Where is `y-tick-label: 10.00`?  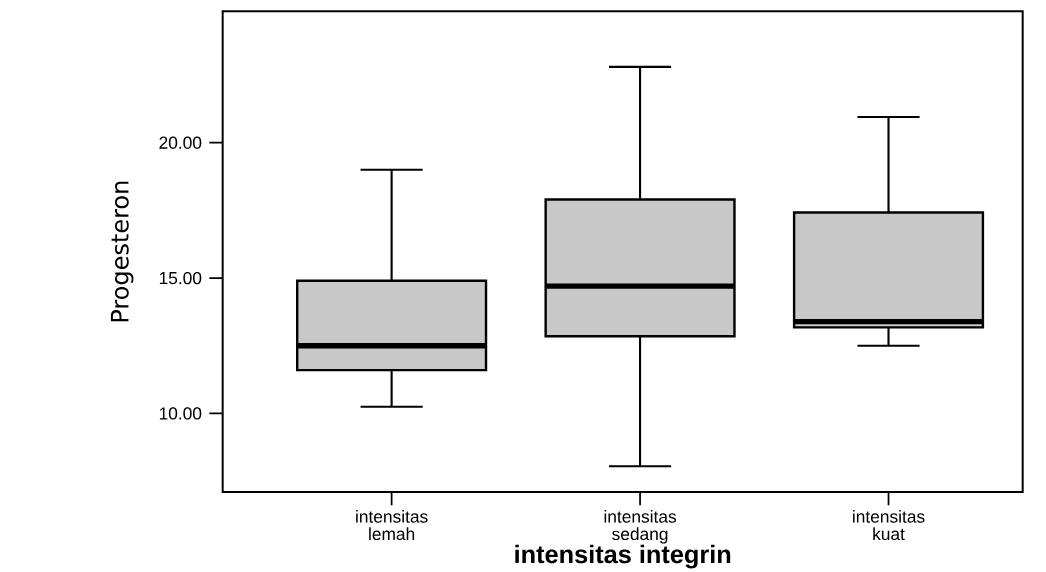
y-tick-label: 10.00 is located at coordinates (180, 413).